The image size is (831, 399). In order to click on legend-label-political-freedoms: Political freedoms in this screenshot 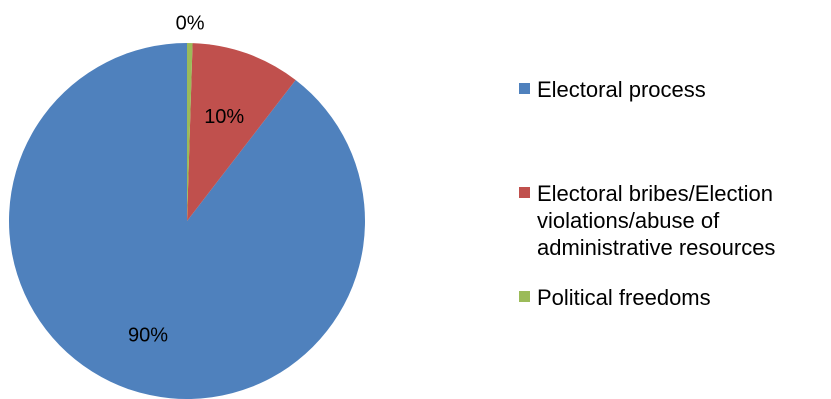, I will do `click(624, 297)`.